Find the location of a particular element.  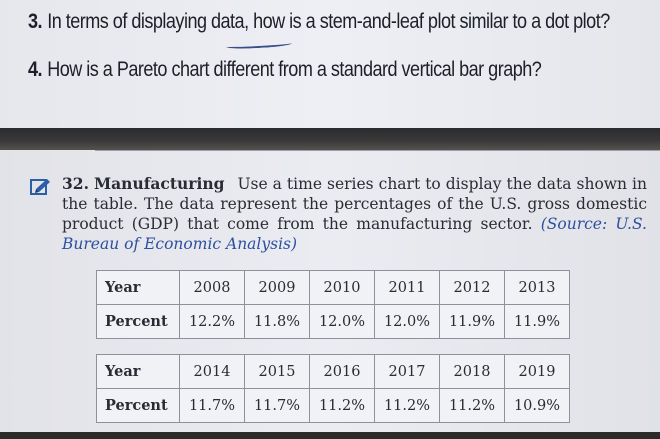

table-row: Year 2008 2009 2010 2011 2012 2013 is located at coordinates (333, 287).